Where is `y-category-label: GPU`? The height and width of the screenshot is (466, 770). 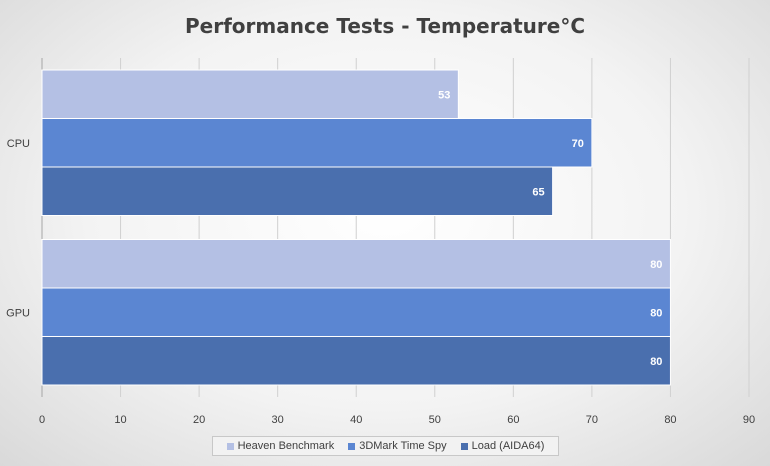 y-category-label: GPU is located at coordinates (18, 313).